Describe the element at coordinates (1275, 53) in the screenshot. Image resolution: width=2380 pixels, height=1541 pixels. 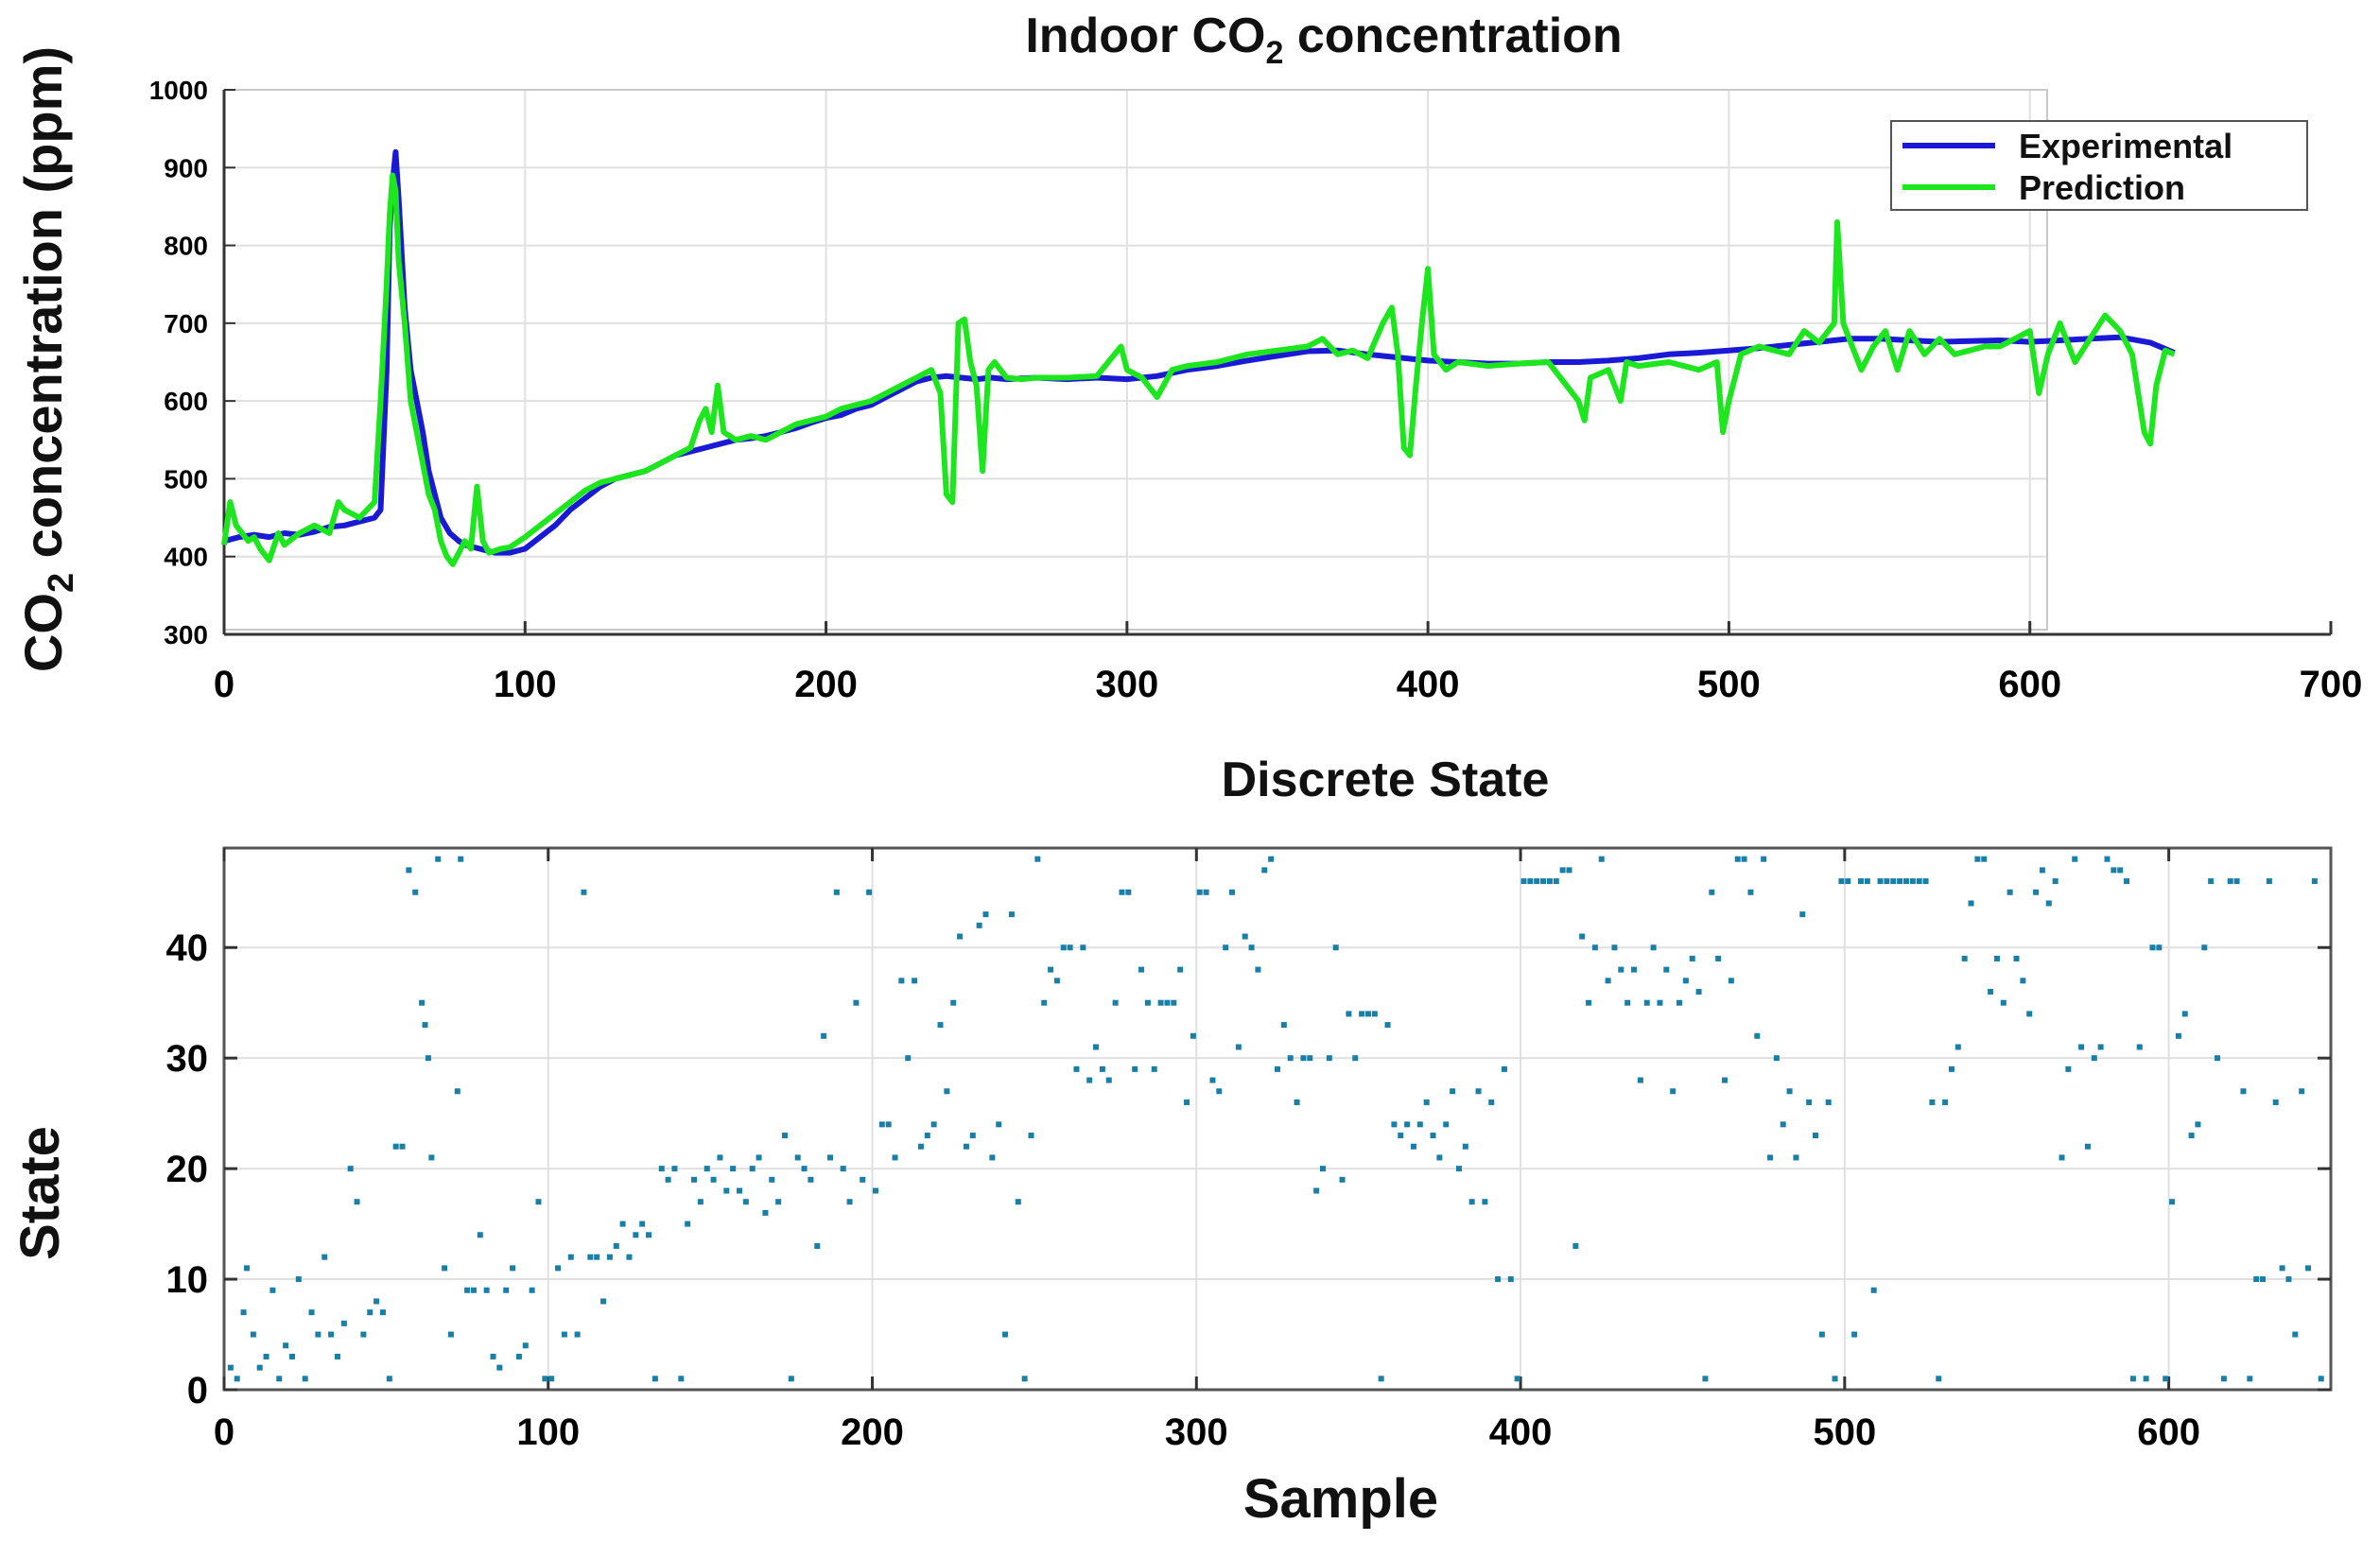
I see `co2-title-subscript: 2` at that location.